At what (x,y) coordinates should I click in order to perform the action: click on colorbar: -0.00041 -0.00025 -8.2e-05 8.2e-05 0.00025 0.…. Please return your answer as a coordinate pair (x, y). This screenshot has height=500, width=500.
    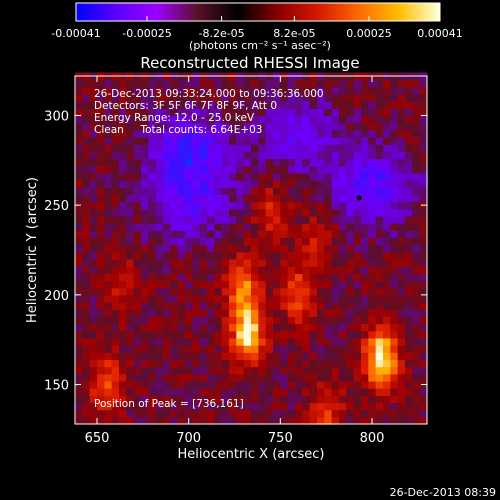
    Looking at the image, I should click on (257, 27).